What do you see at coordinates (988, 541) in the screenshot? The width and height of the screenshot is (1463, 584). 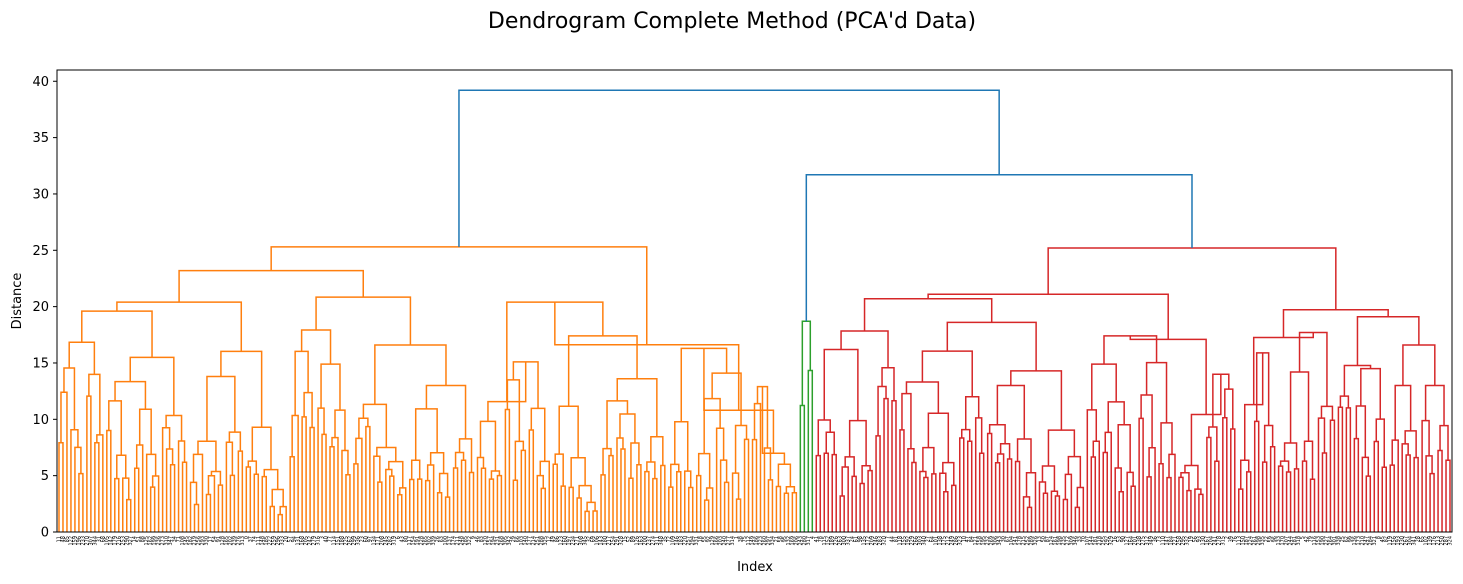 I see `leaf-label: 232` at bounding box center [988, 541].